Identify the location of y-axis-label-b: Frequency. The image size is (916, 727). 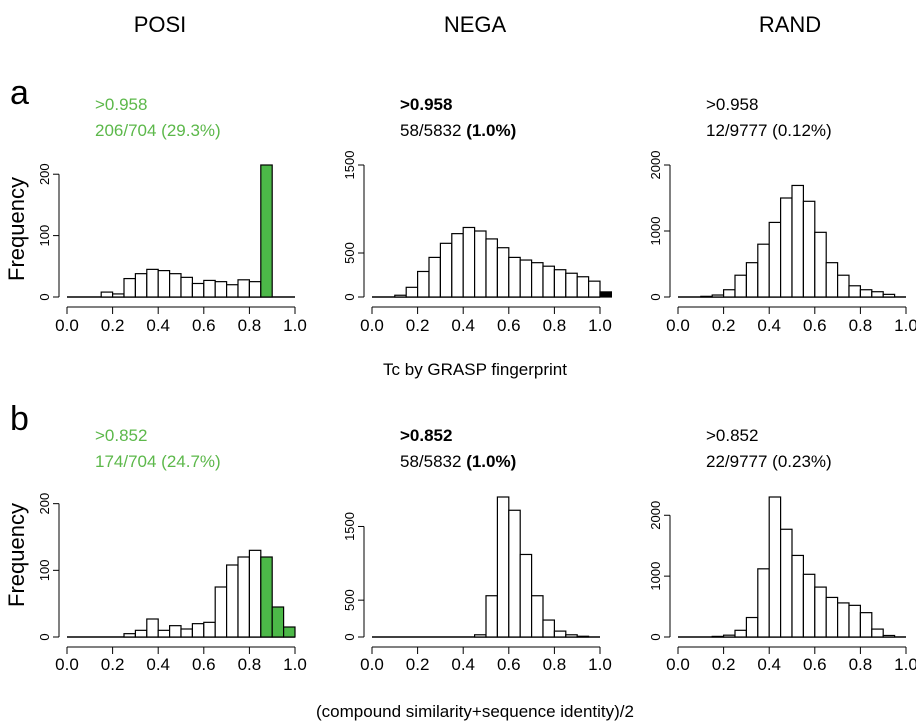
(16, 555).